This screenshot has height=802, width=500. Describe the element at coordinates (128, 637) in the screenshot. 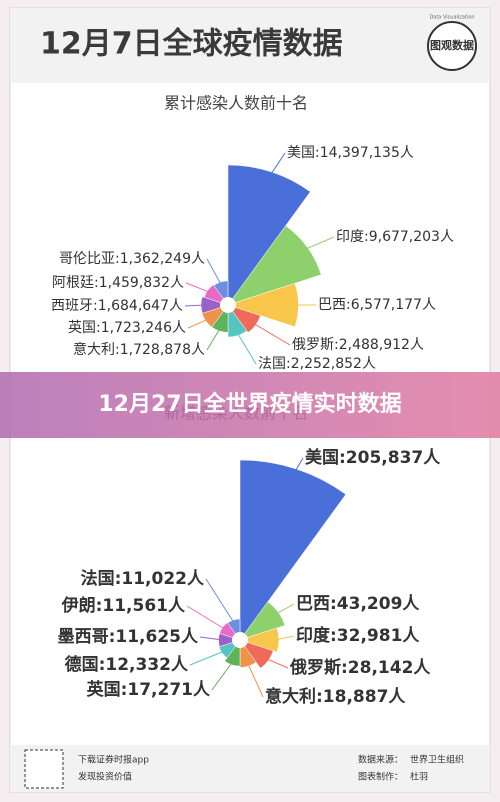

I see `value-label: 墨西哥:11,625人` at that location.